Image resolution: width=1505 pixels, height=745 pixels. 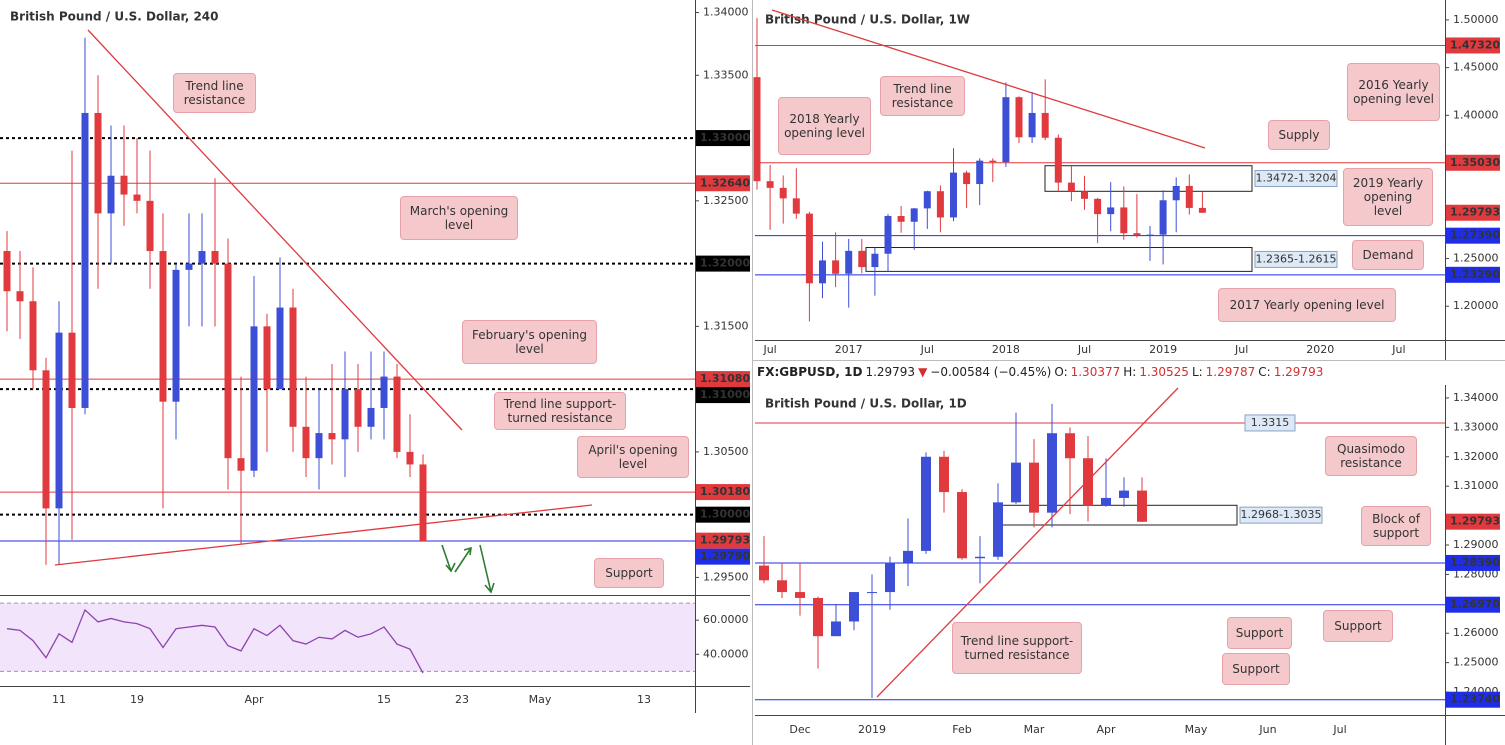 I want to click on level-label: 1.35030, so click(x=1475, y=162).